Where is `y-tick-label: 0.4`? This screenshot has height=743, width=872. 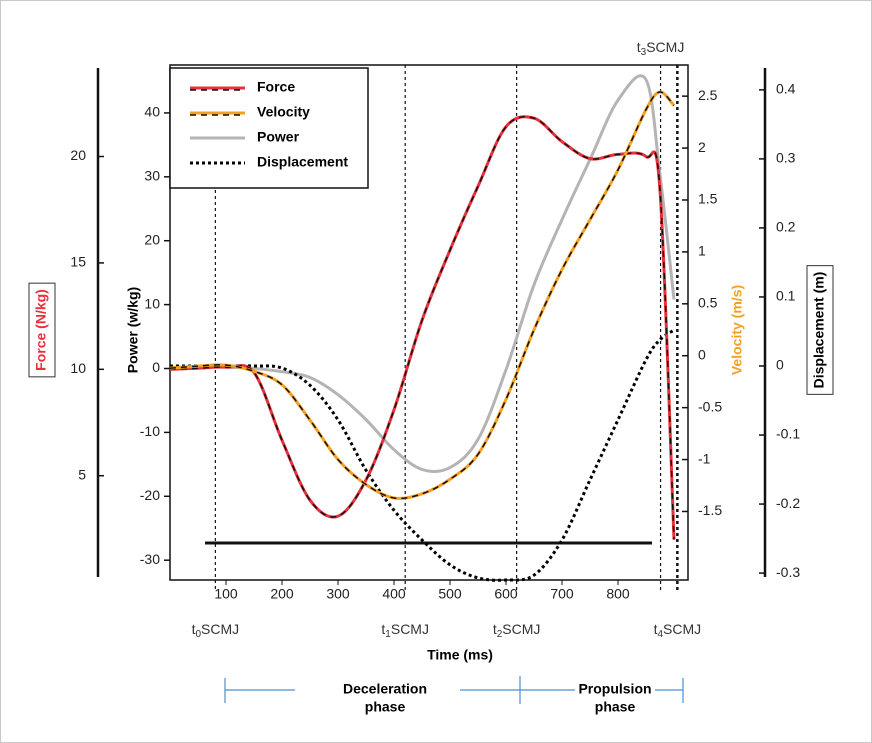 y-tick-label: 0.4 is located at coordinates (786, 89).